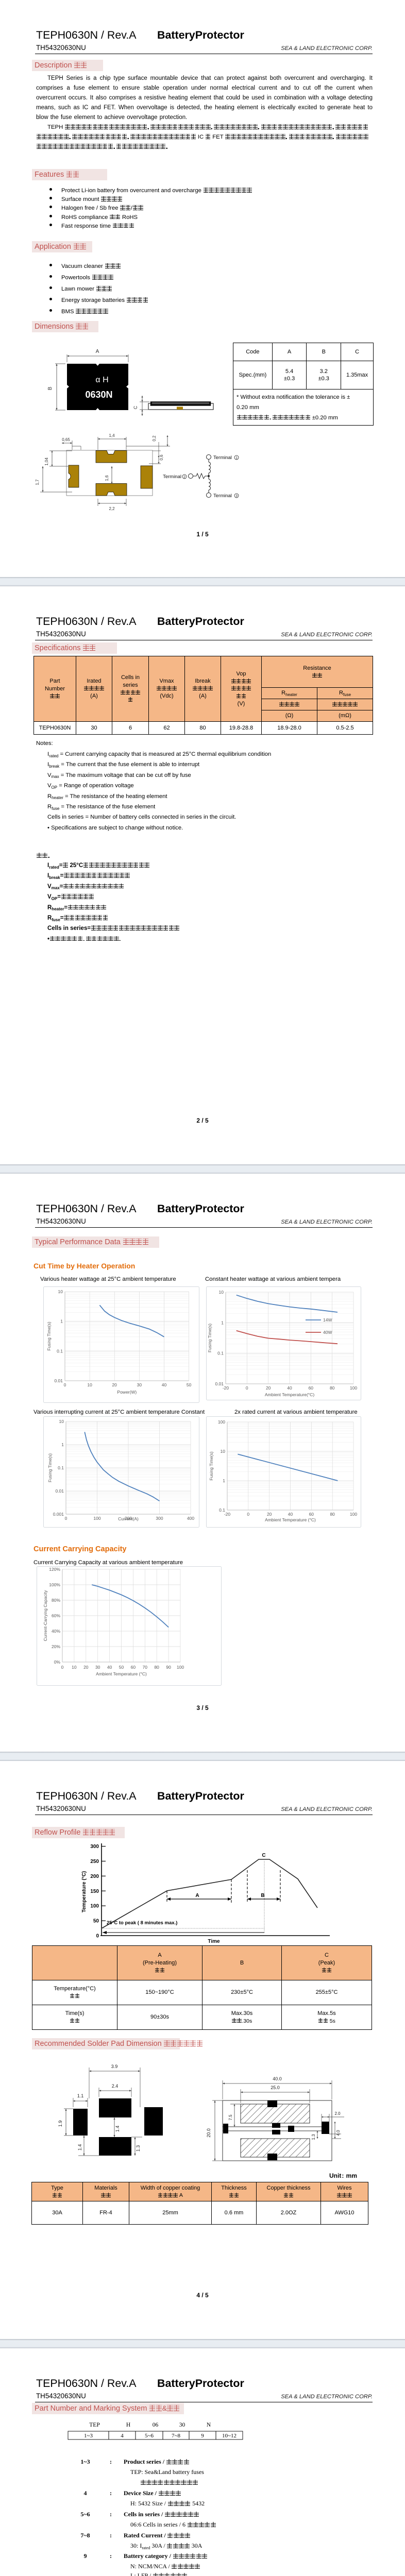  Describe the element at coordinates (145, 1667) in the screenshot. I see `svg-text: 70` at that location.